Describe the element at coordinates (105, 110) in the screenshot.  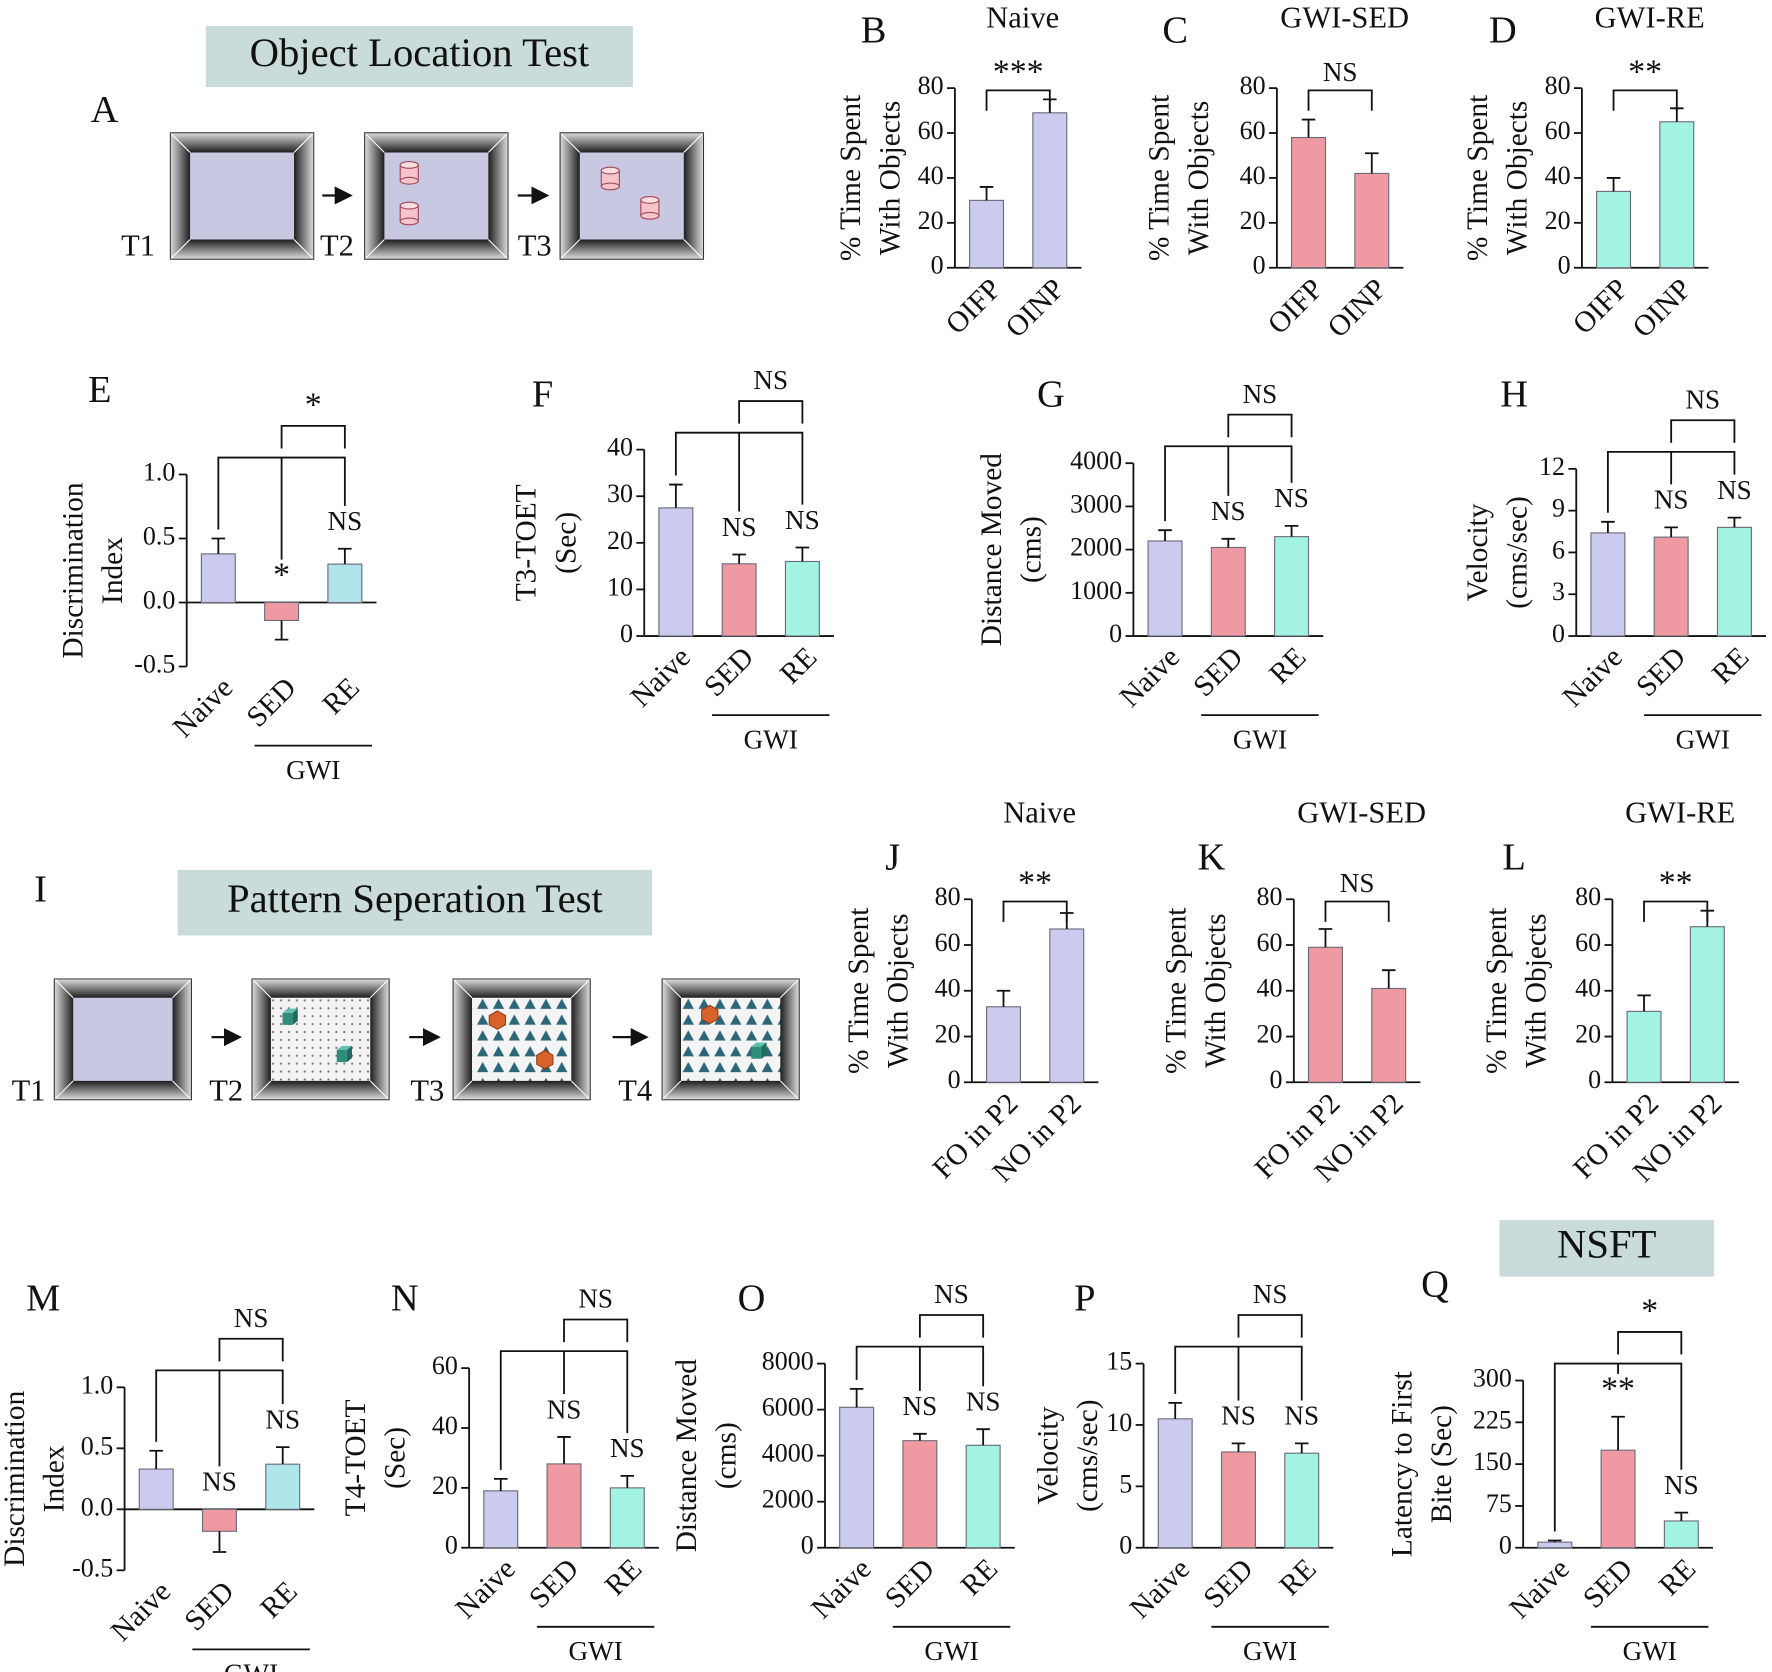
I see `panel-label: A` at that location.